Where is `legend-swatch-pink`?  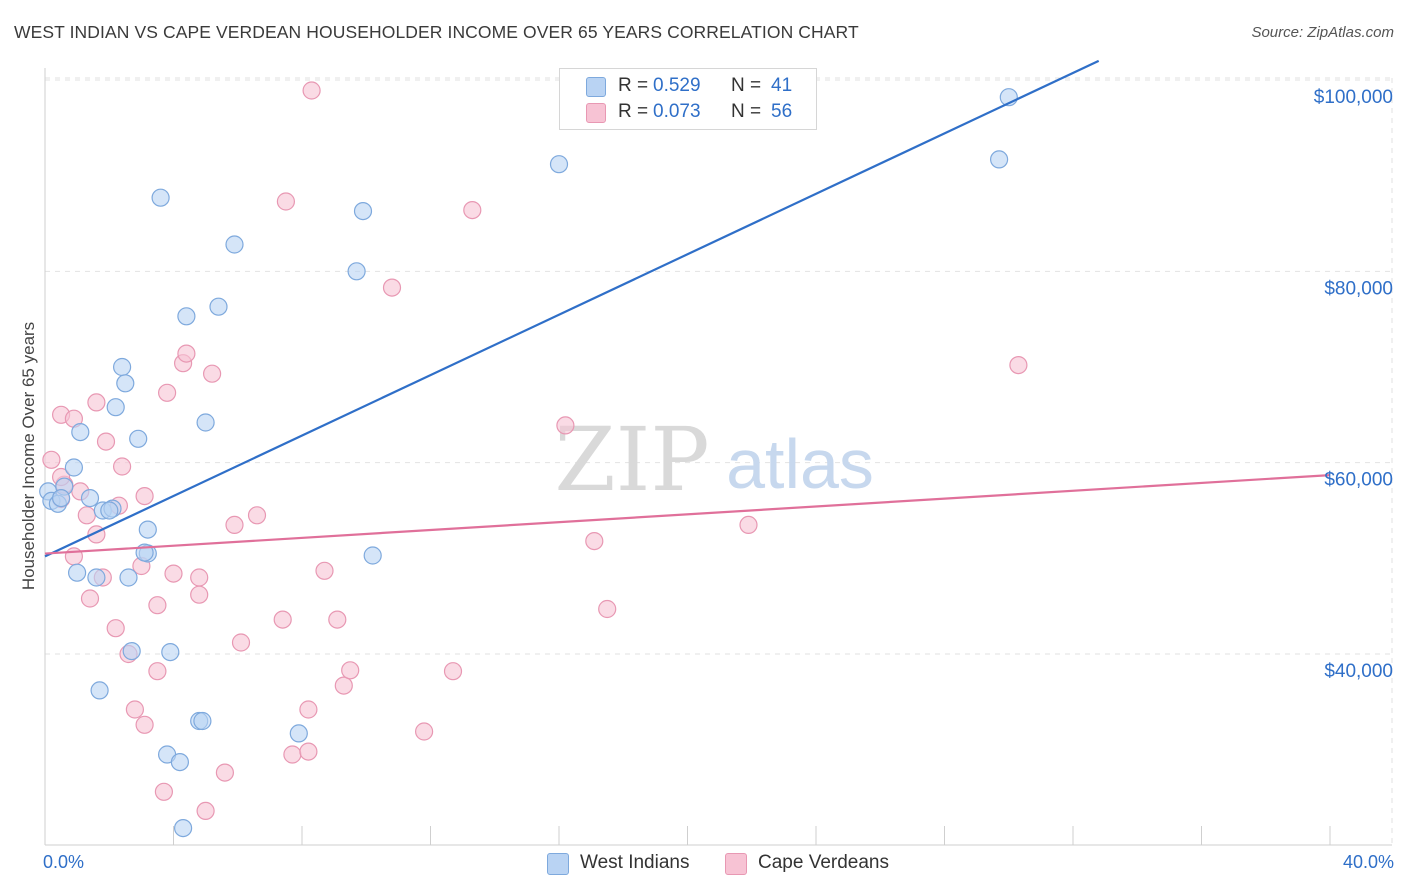 legend-swatch-pink is located at coordinates (596, 113).